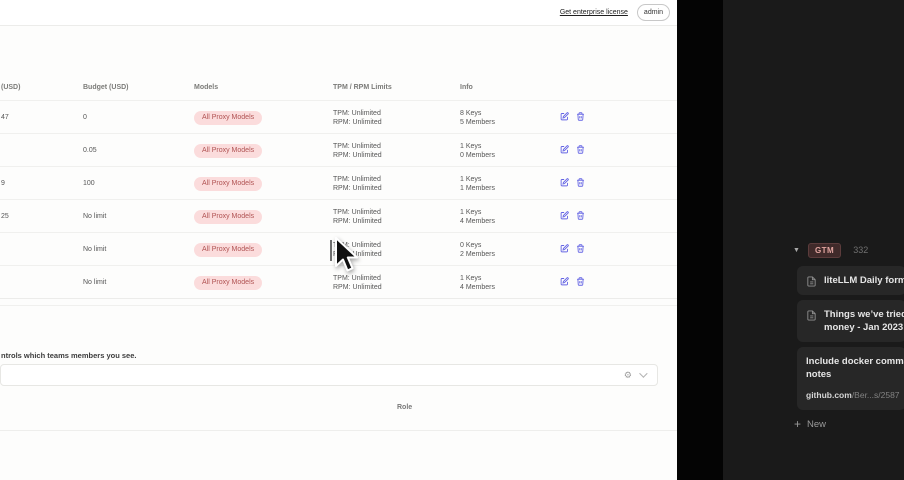 The width and height of the screenshot is (904, 480). What do you see at coordinates (875, 395) in the screenshot?
I see `link-path: /Ber...s/2587` at bounding box center [875, 395].